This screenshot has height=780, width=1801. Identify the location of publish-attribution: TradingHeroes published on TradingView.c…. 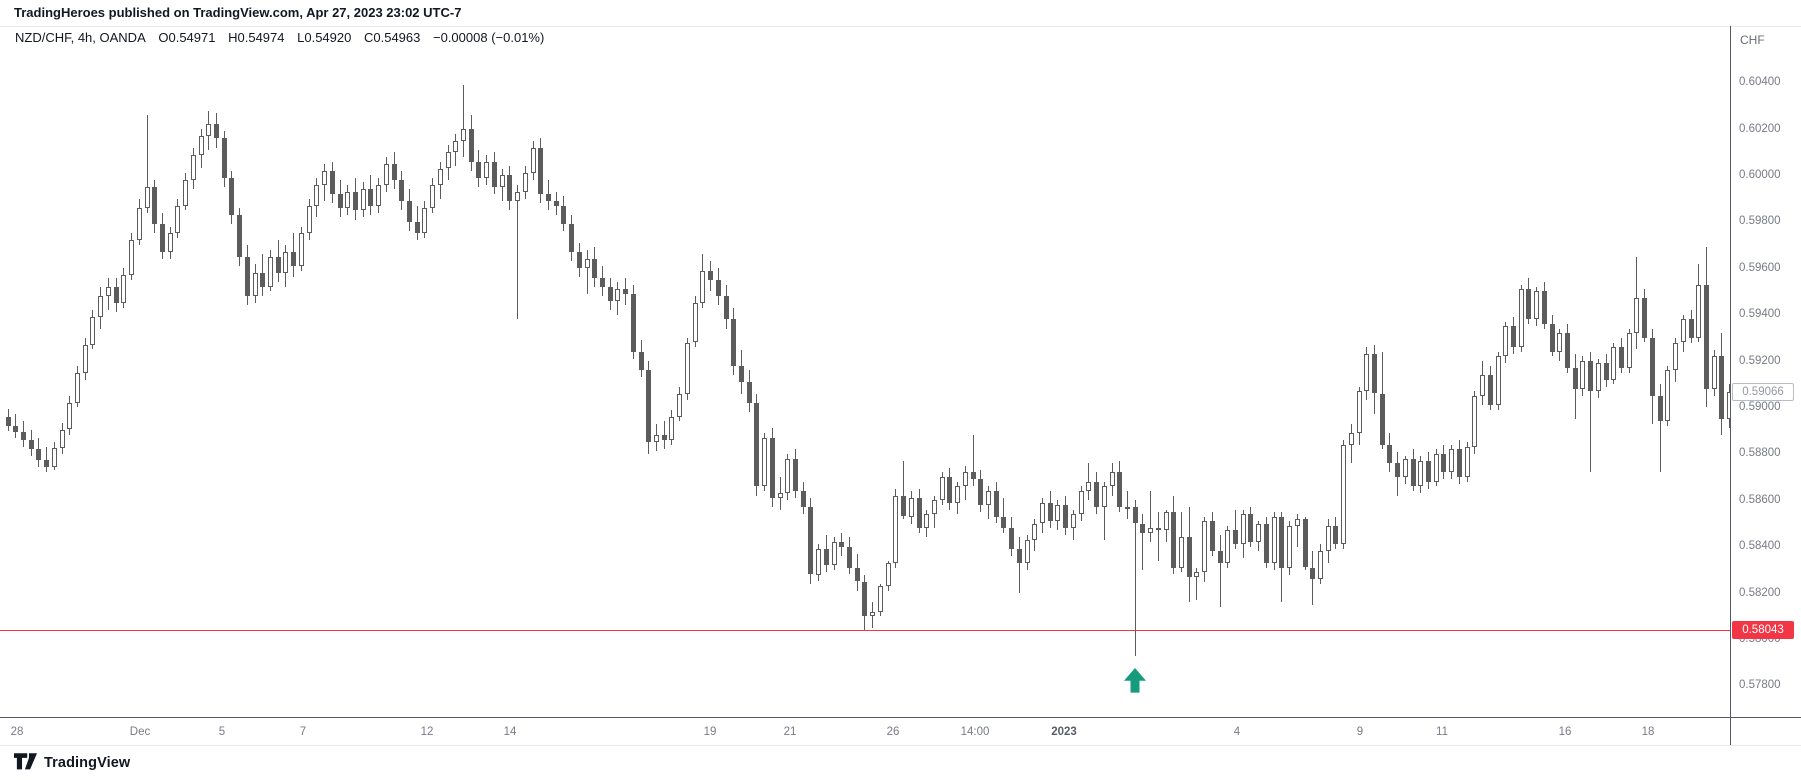
(237, 12).